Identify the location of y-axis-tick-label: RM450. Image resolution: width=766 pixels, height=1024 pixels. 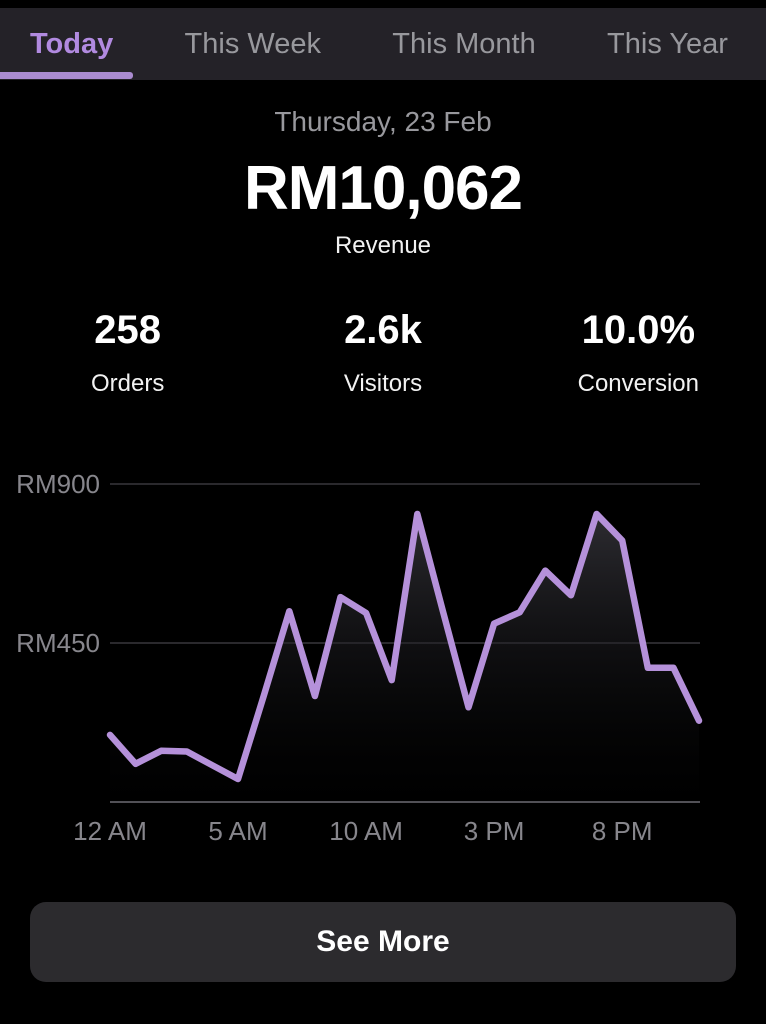
(58, 643).